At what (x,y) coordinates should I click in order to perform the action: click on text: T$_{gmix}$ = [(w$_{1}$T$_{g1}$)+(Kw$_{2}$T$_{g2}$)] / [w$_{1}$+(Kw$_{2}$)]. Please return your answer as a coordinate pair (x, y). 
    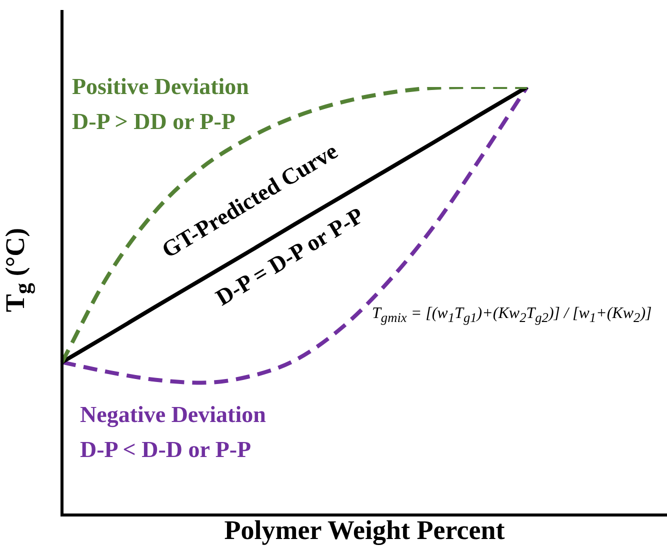
    Looking at the image, I should click on (512, 315).